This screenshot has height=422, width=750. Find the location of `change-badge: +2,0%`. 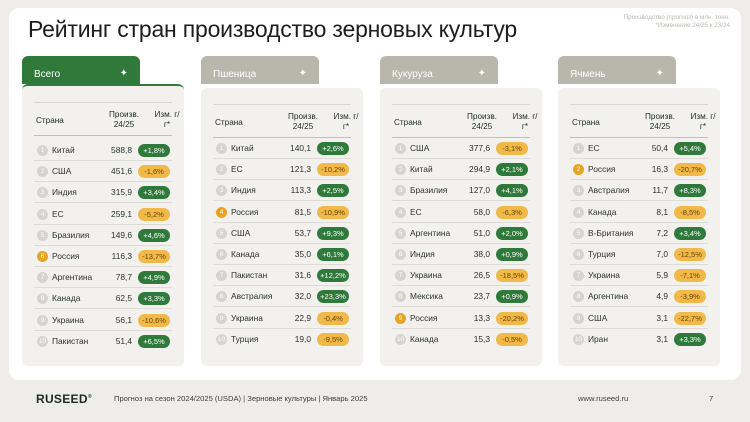

change-badge: +2,0% is located at coordinates (512, 233).